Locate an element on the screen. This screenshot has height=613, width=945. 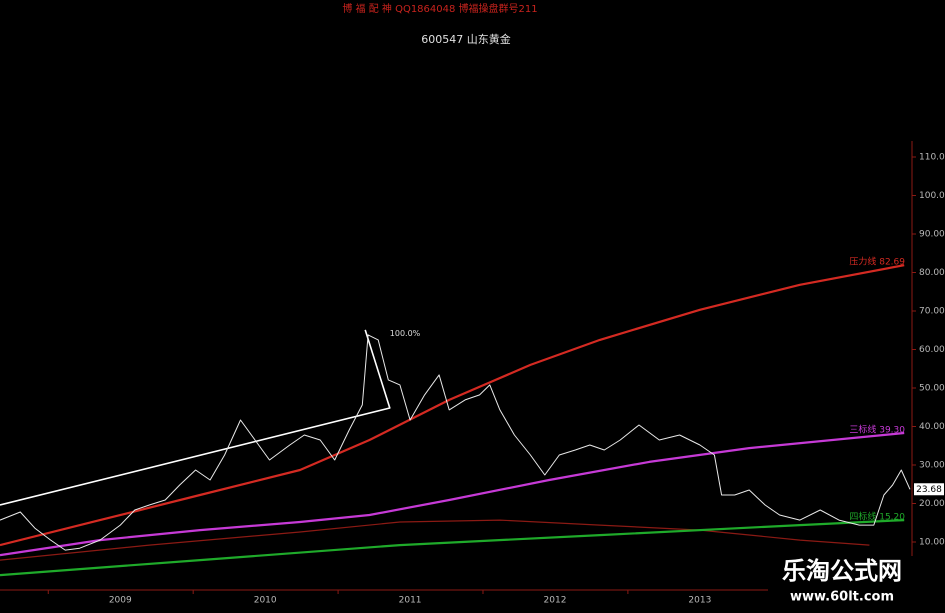
x-tick-label: 2013 is located at coordinates (699, 601).